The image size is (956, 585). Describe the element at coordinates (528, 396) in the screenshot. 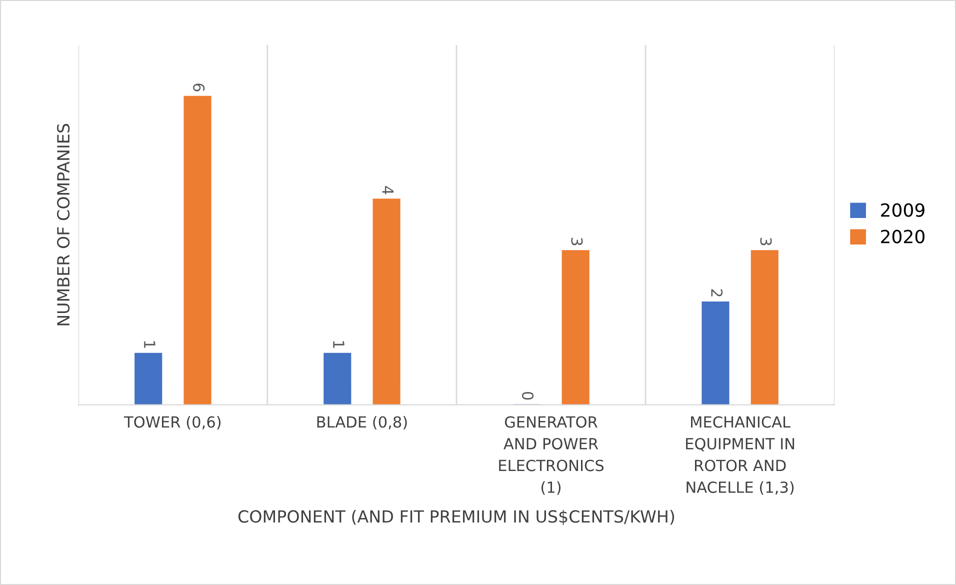

I see `data-label: 0` at that location.